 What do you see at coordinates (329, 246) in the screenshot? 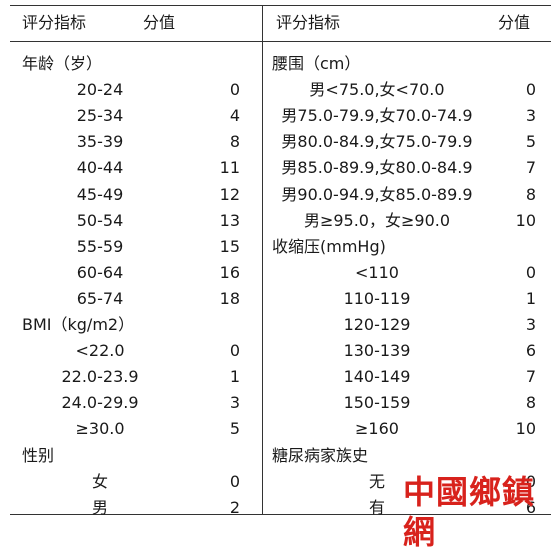
I see `right-section-heading: 收缩压(mmHg)` at bounding box center [329, 246].